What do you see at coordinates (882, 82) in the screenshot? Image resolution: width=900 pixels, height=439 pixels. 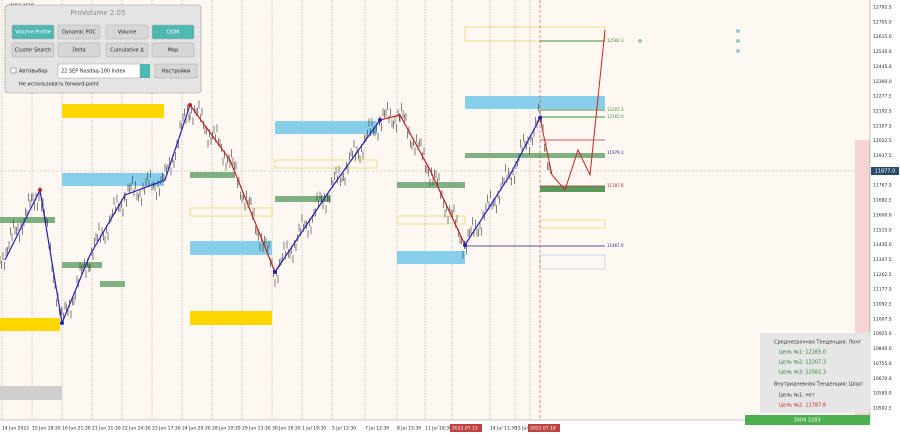 I see `price-label: 12360.0` at bounding box center [882, 82].